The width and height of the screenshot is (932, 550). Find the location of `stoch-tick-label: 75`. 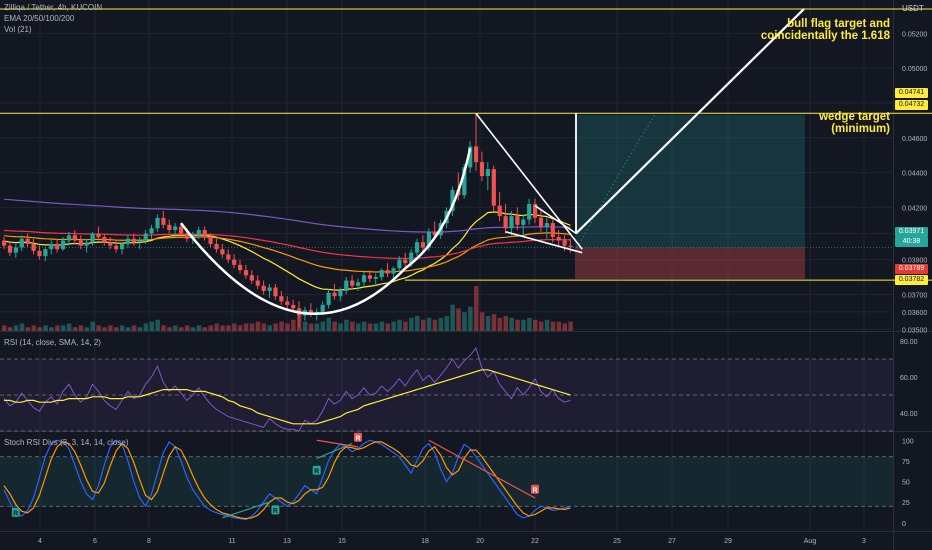

stoch-tick-label: 75 is located at coordinates (906, 462).